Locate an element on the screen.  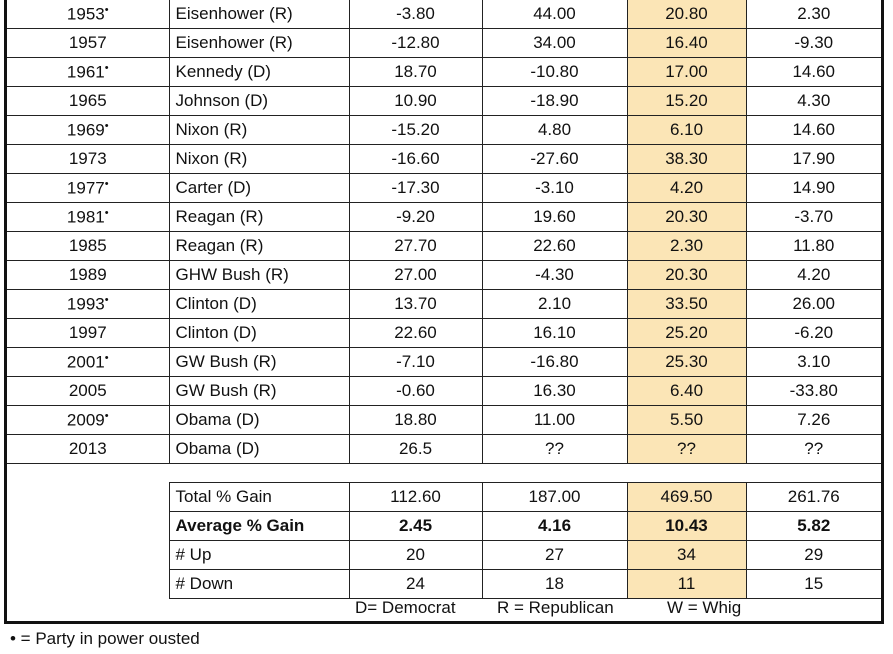
value-cell: 44.00 is located at coordinates (554, 14).